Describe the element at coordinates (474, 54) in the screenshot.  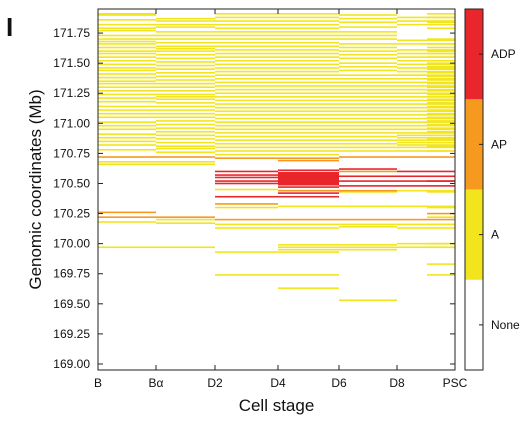
I see `colorbar-band-adp` at that location.